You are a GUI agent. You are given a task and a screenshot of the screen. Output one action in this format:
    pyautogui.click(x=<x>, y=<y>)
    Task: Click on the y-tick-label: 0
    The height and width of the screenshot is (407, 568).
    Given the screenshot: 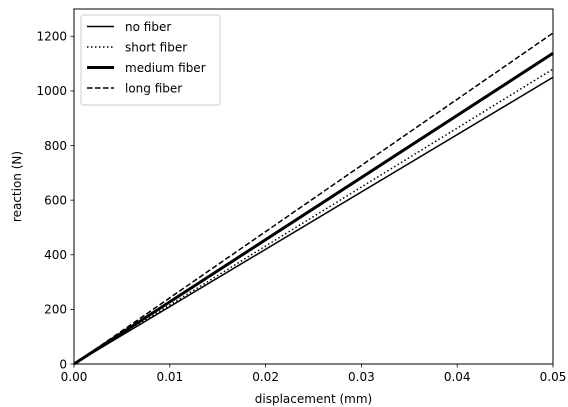 What is the action you would take?
    pyautogui.click(x=63, y=364)
    